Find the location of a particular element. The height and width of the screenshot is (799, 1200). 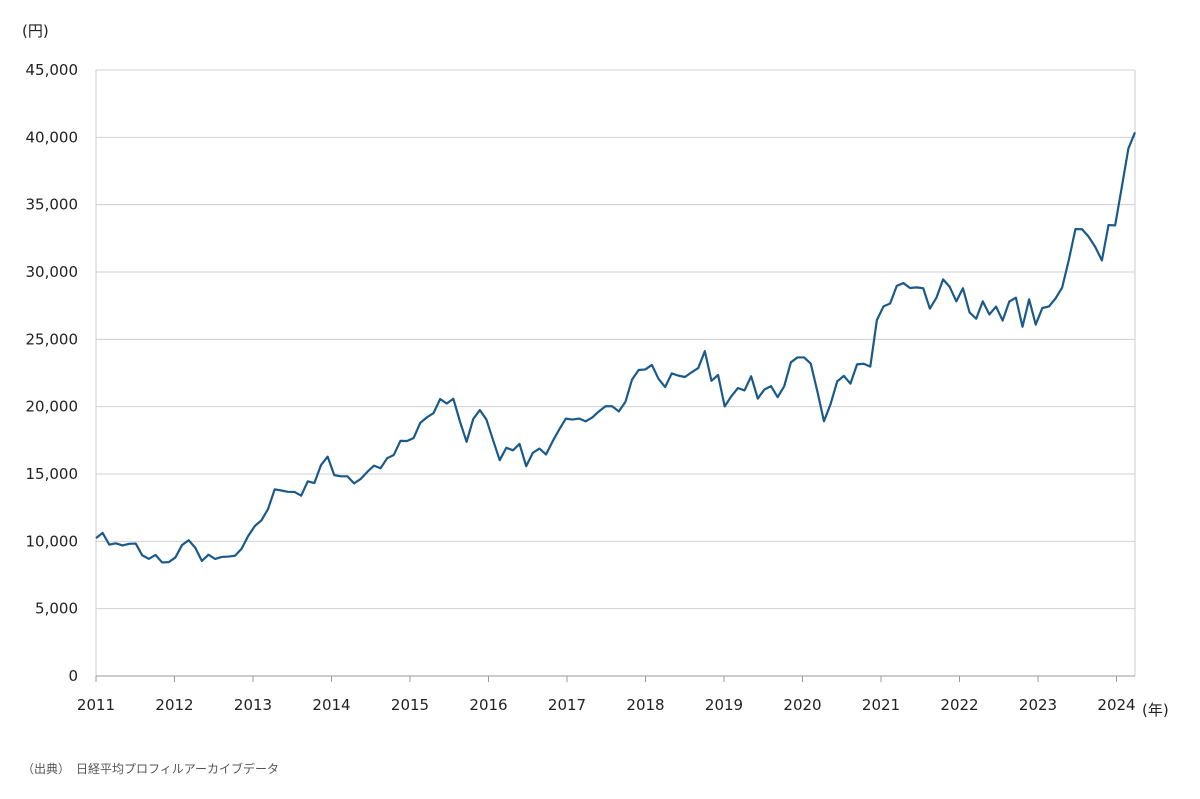

y-tick-label: 25,000 is located at coordinates (52, 339).